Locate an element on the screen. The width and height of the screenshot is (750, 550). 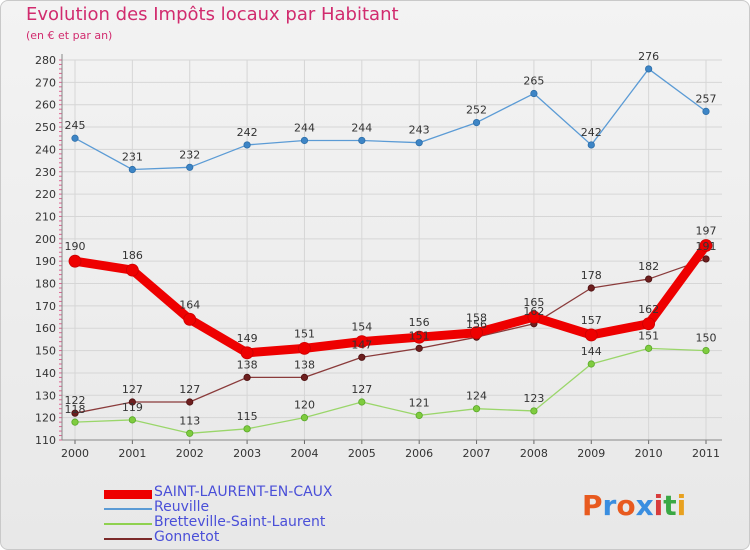
data-label: 276 is located at coordinates (648, 56).